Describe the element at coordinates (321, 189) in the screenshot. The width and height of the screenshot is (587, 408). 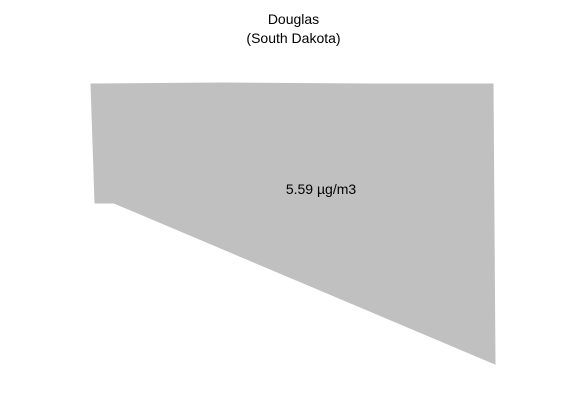
I see `region-value-label: 5.59 µg/m3` at that location.